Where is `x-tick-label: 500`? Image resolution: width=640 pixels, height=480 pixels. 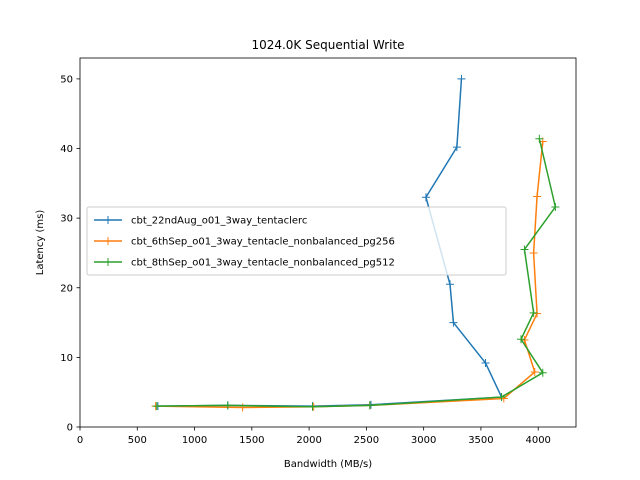
x-tick-label: 500 is located at coordinates (137, 440).